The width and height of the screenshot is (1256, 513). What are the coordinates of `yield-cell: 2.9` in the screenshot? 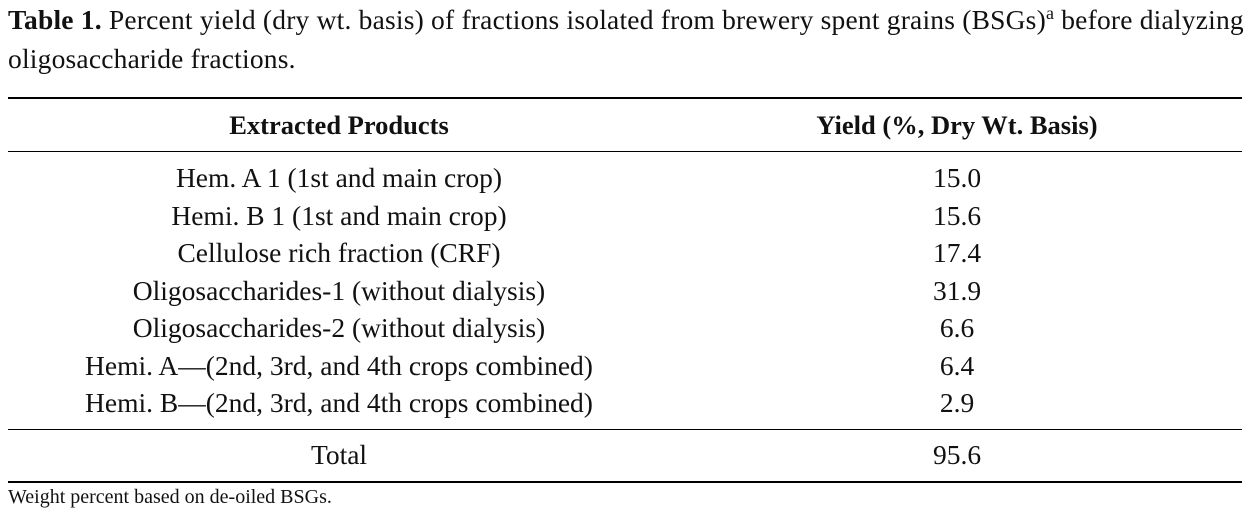 It's located at (957, 402).